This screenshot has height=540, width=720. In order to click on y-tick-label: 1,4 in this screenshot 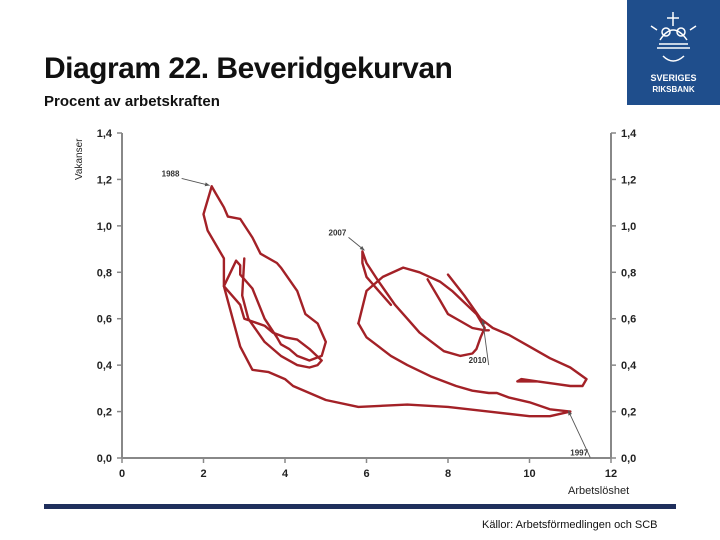, I will do `click(105, 134)`.